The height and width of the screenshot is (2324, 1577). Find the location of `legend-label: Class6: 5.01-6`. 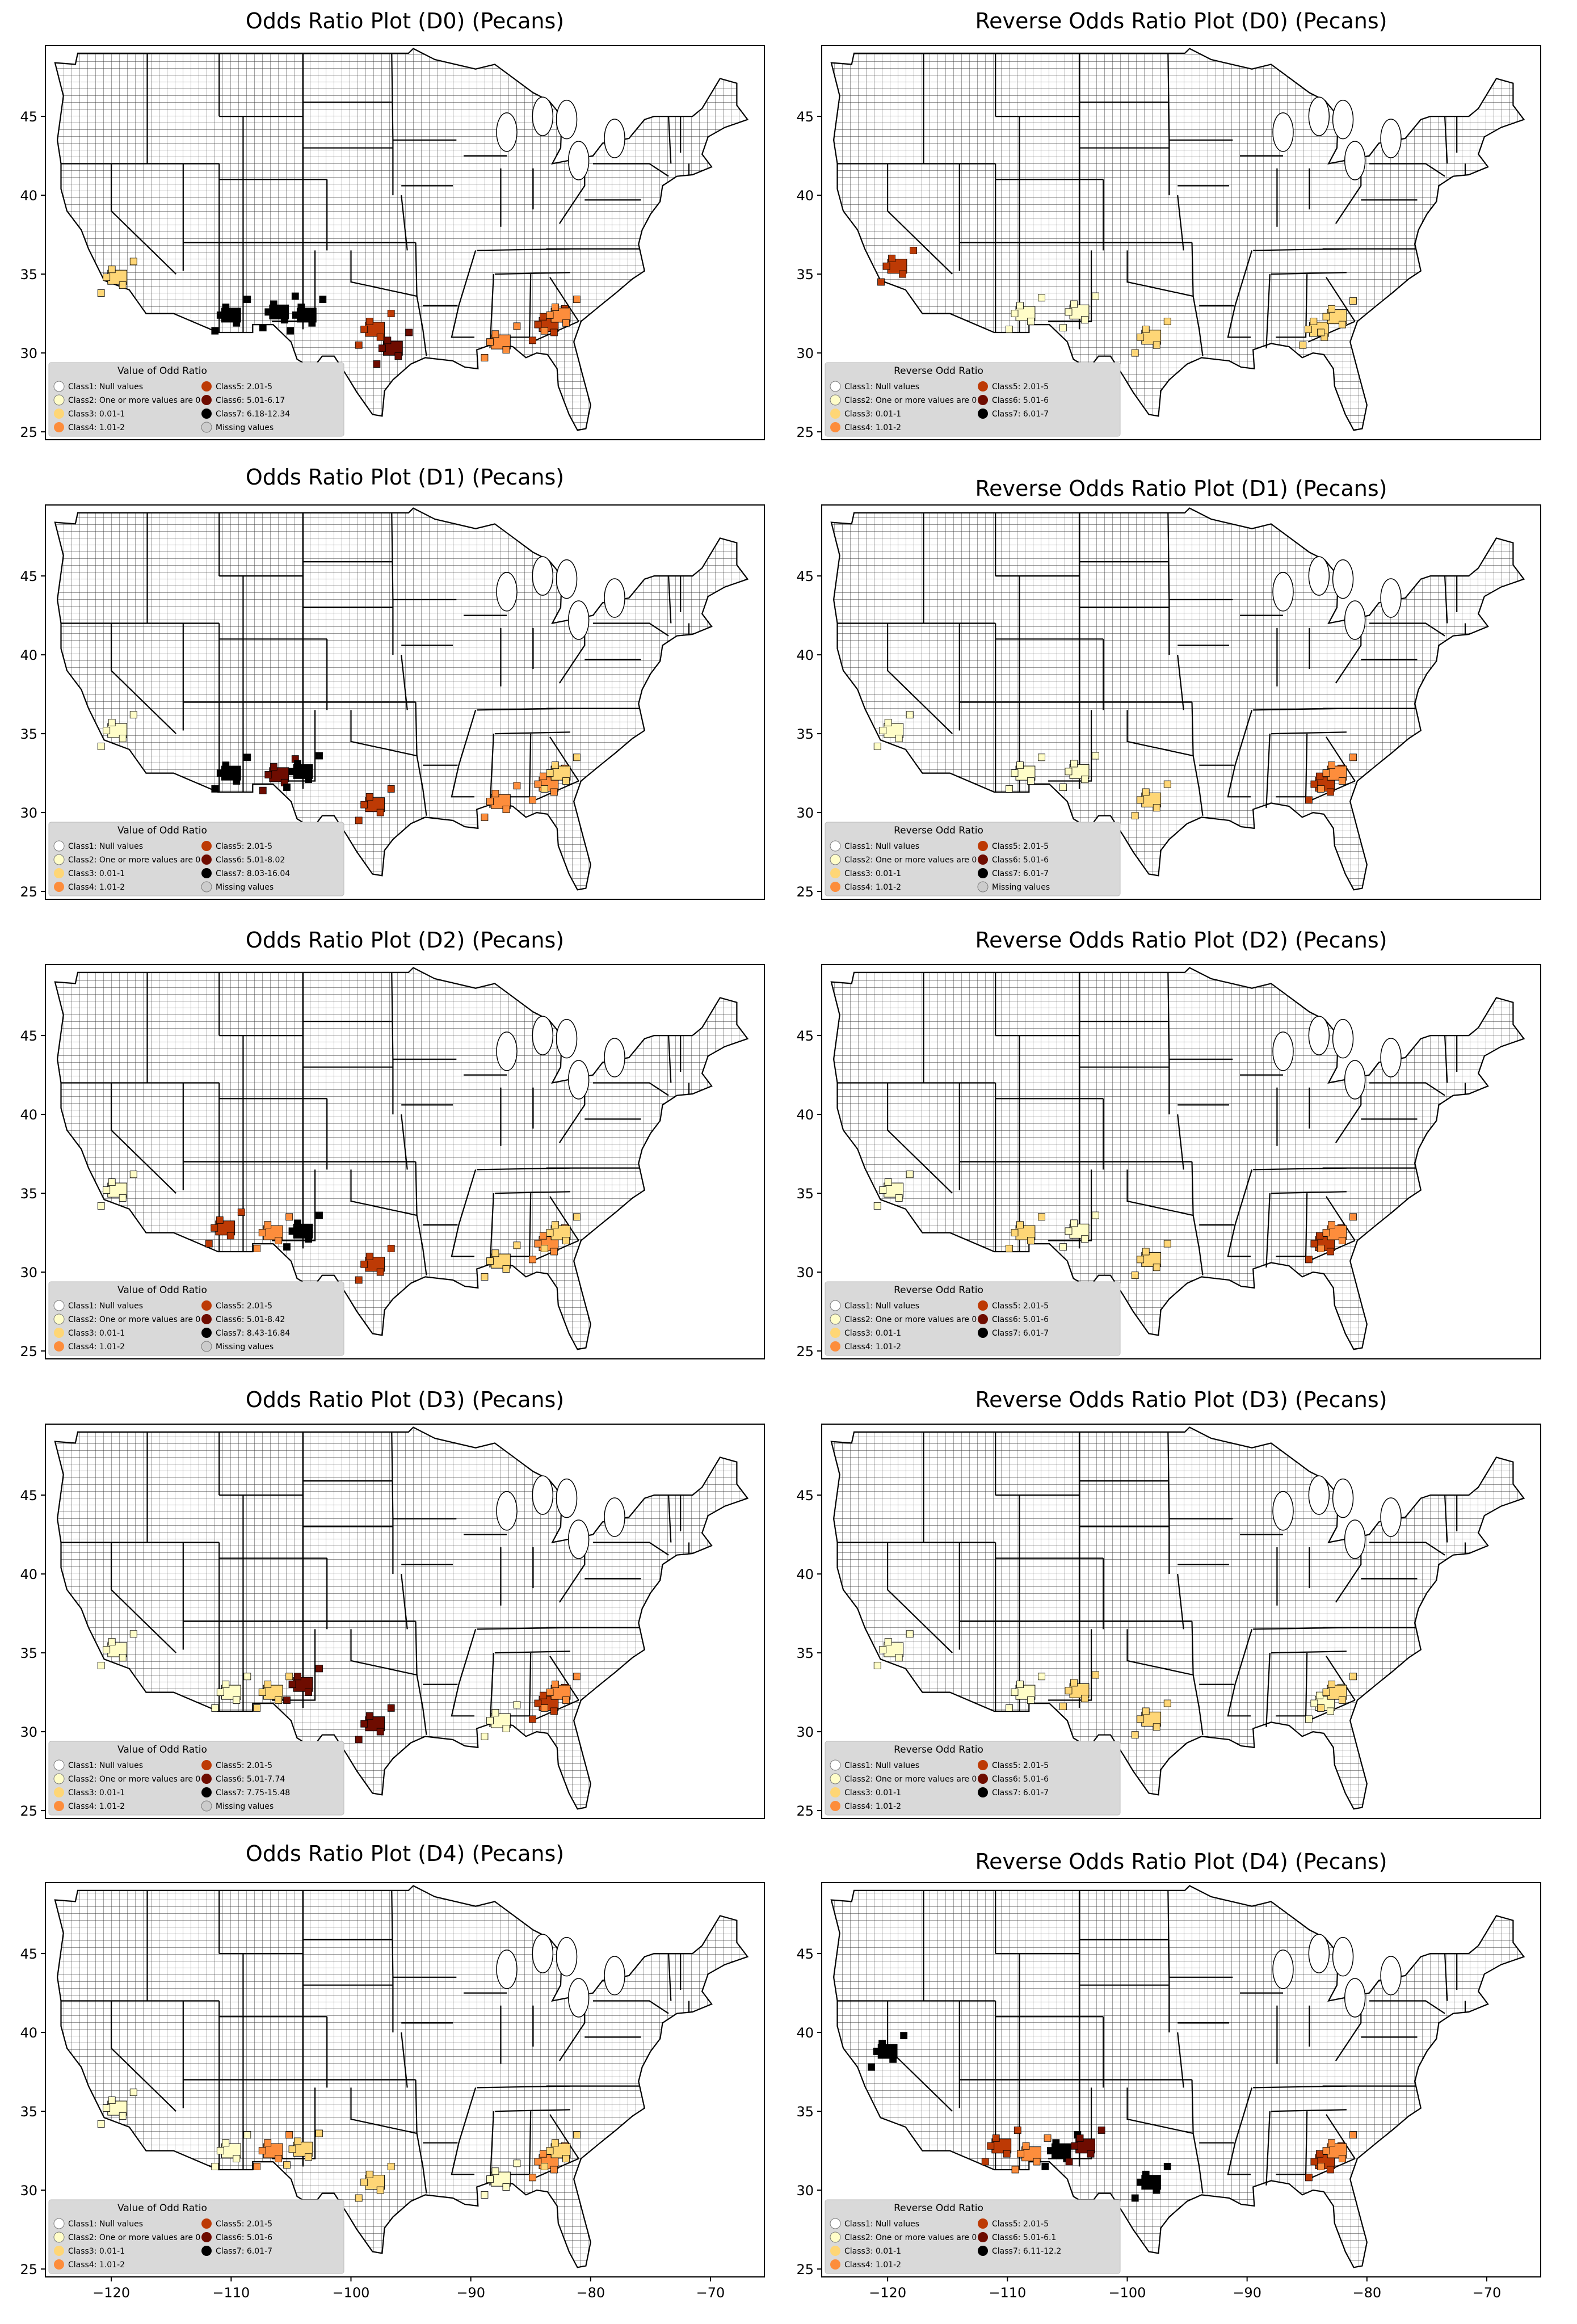

legend-label: Class6: 5.01-6 is located at coordinates (1020, 1320).